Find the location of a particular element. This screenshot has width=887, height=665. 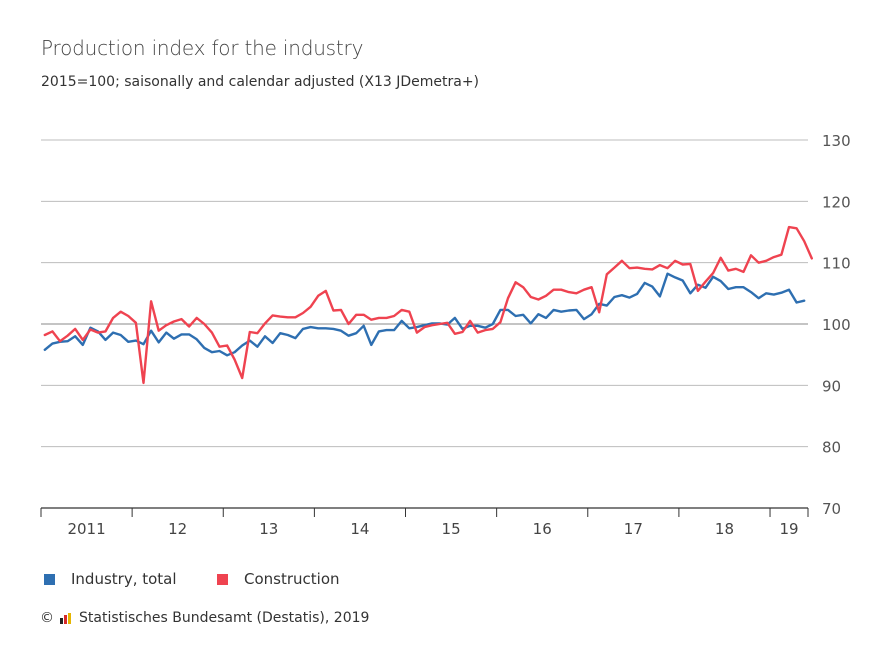

legend-swatch-construction is located at coordinates (222, 579).